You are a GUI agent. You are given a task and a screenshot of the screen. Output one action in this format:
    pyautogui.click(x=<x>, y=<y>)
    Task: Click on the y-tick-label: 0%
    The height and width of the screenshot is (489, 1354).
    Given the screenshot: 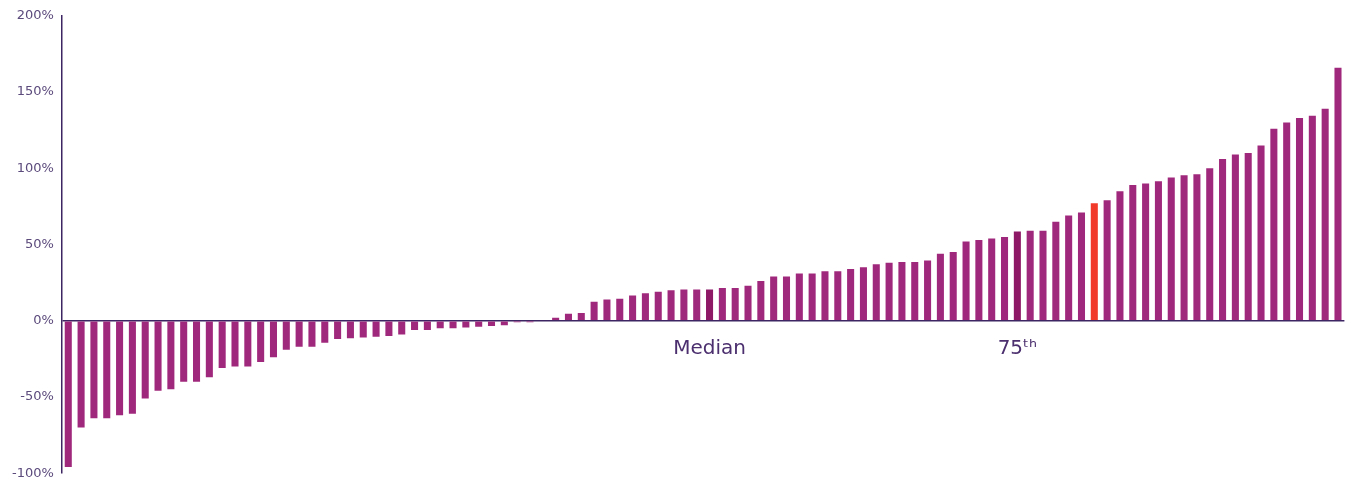 What is the action you would take?
    pyautogui.click(x=43, y=320)
    